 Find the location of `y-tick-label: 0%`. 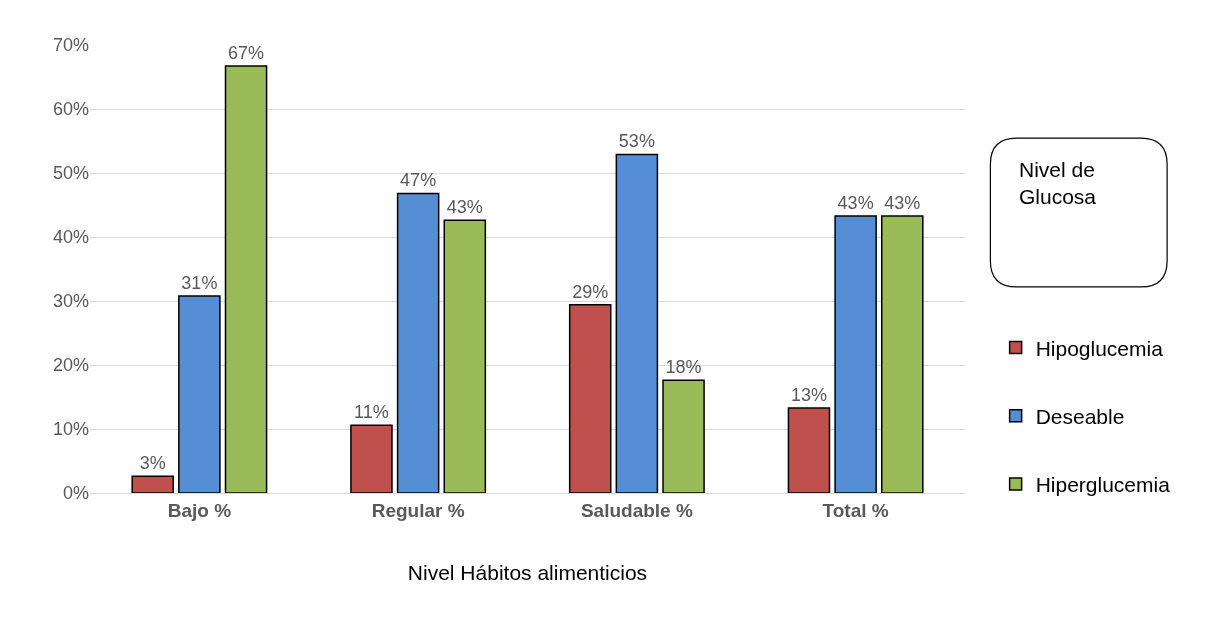

y-tick-label: 0% is located at coordinates (75, 493).